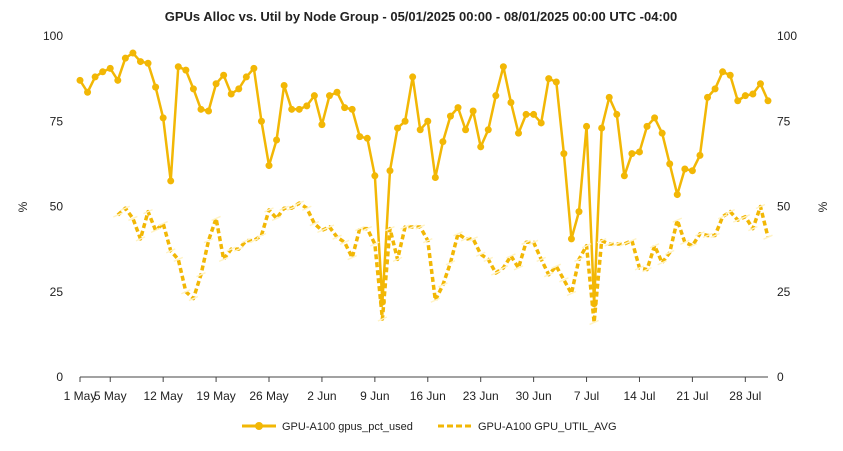 The width and height of the screenshot is (843, 451). I want to click on x-tick-label: 1 May, so click(80, 396).